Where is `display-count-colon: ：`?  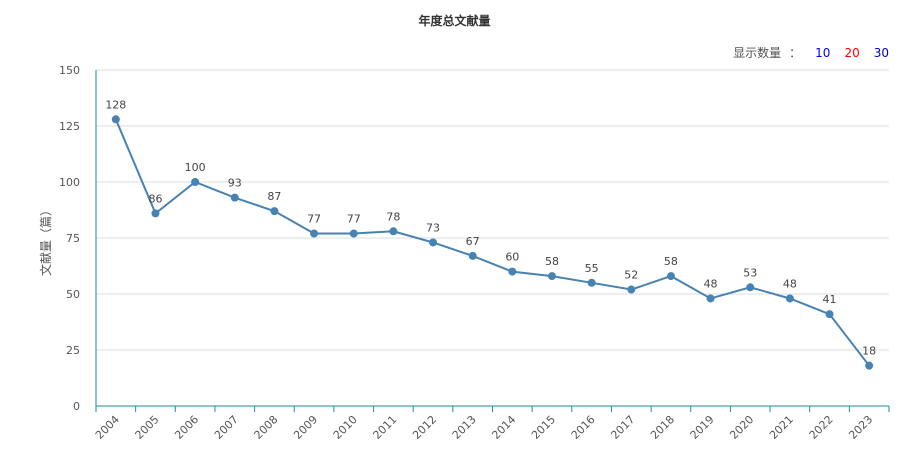 display-count-colon: ： is located at coordinates (795, 53).